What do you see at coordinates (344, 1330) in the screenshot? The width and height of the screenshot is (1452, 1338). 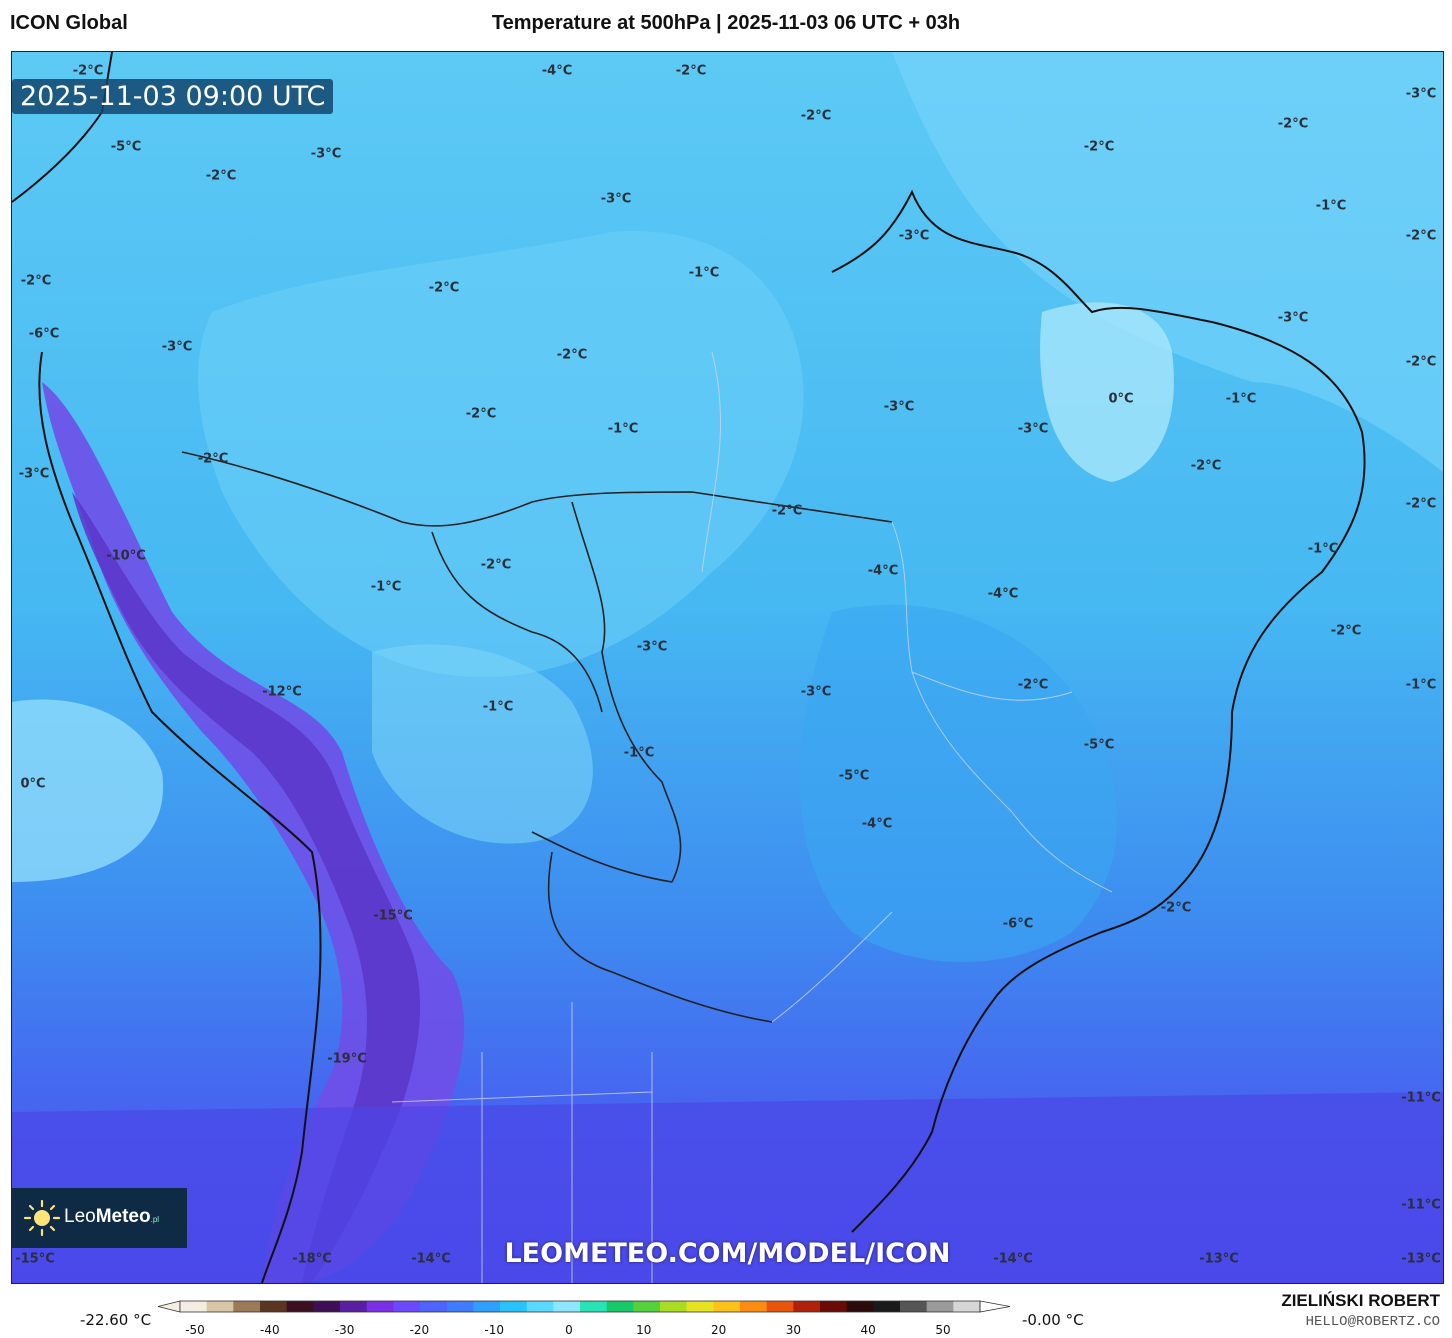 I see `colorbar-tick-label: -30` at bounding box center [344, 1330].